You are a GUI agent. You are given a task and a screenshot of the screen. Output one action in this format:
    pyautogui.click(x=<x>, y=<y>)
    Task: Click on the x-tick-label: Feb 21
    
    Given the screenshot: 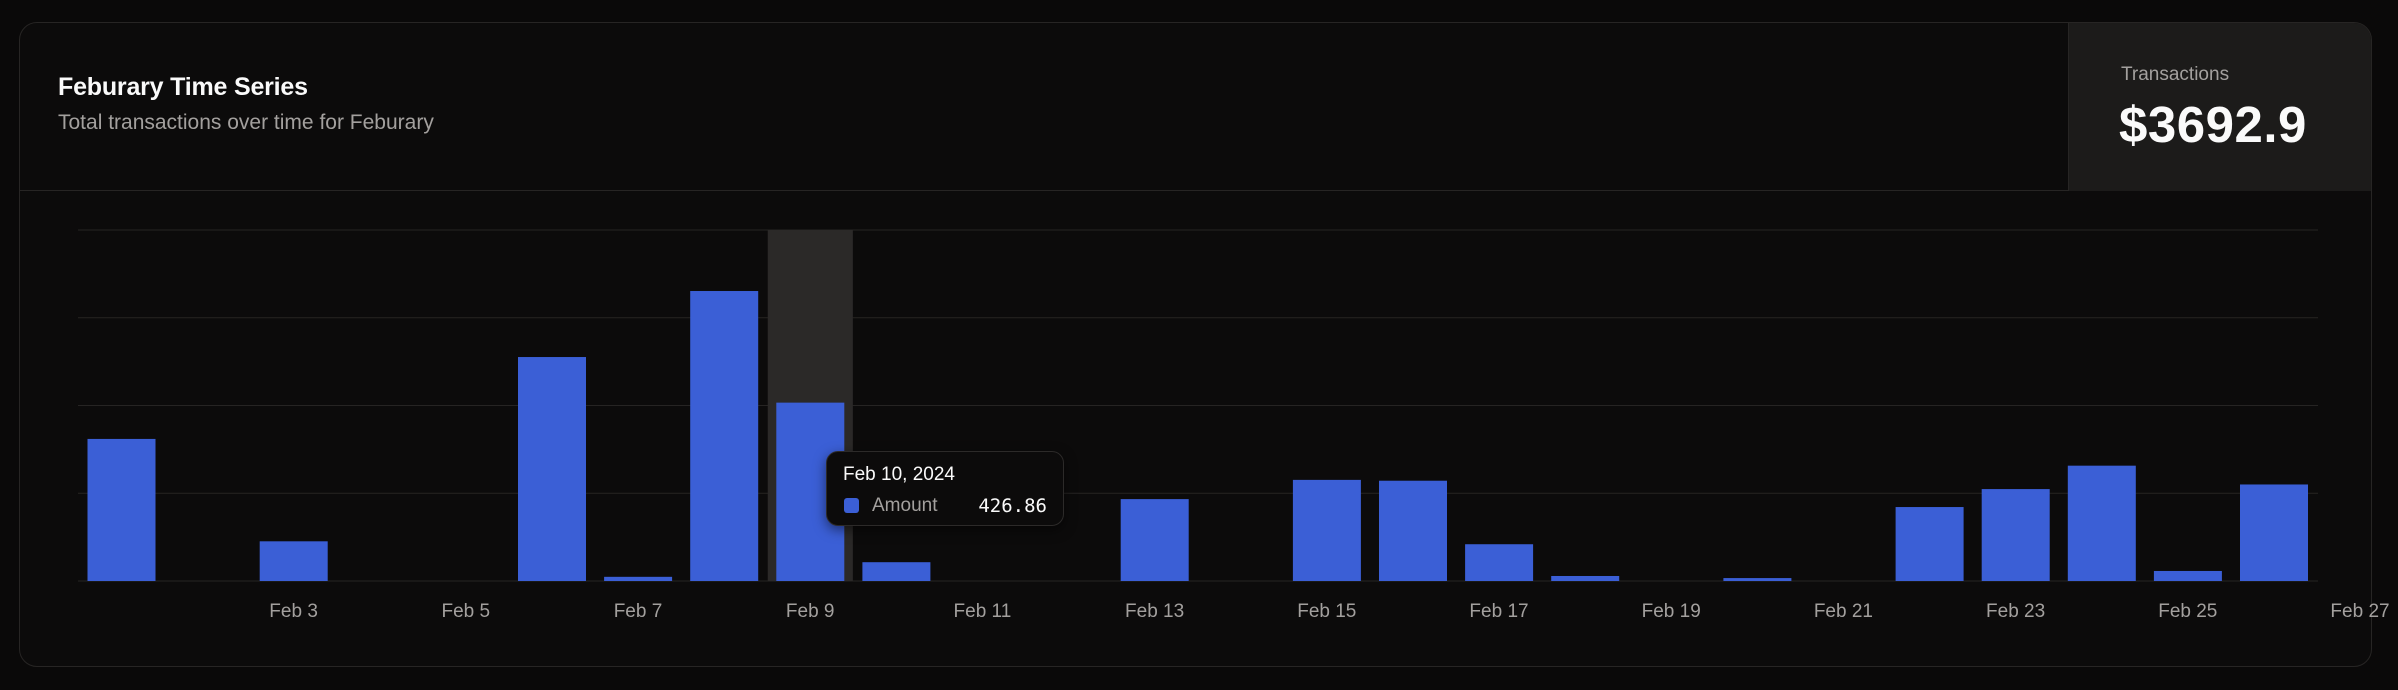 What is the action you would take?
    pyautogui.click(x=1843, y=611)
    